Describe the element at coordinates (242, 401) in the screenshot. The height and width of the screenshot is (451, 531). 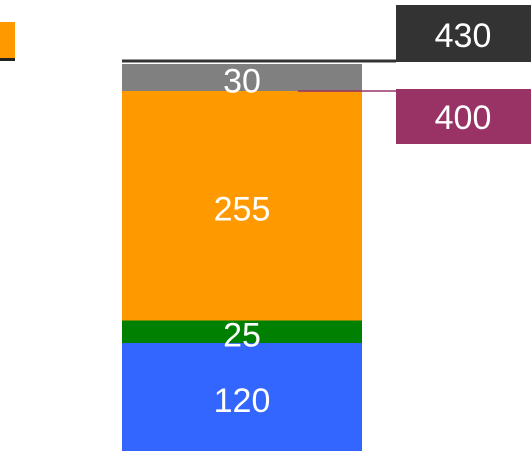
I see `segment-label: 120` at that location.